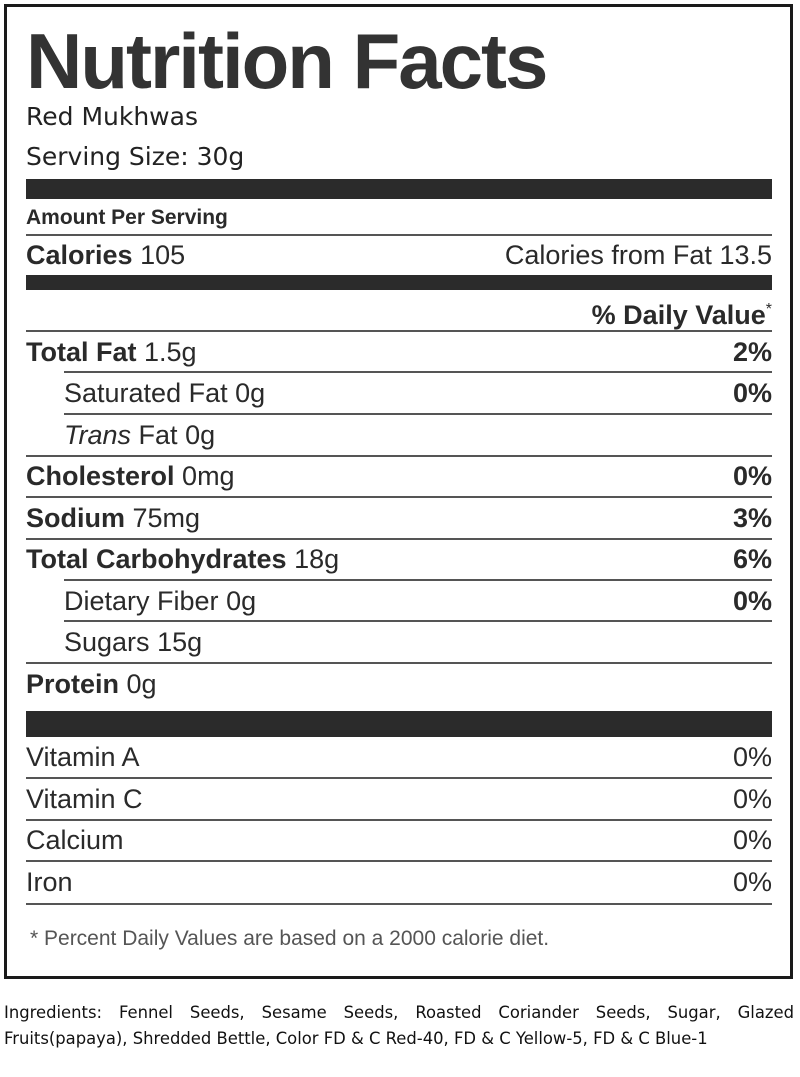 The width and height of the screenshot is (800, 1077). What do you see at coordinates (166, 518) in the screenshot?
I see `sodium-amount: 75mg` at bounding box center [166, 518].